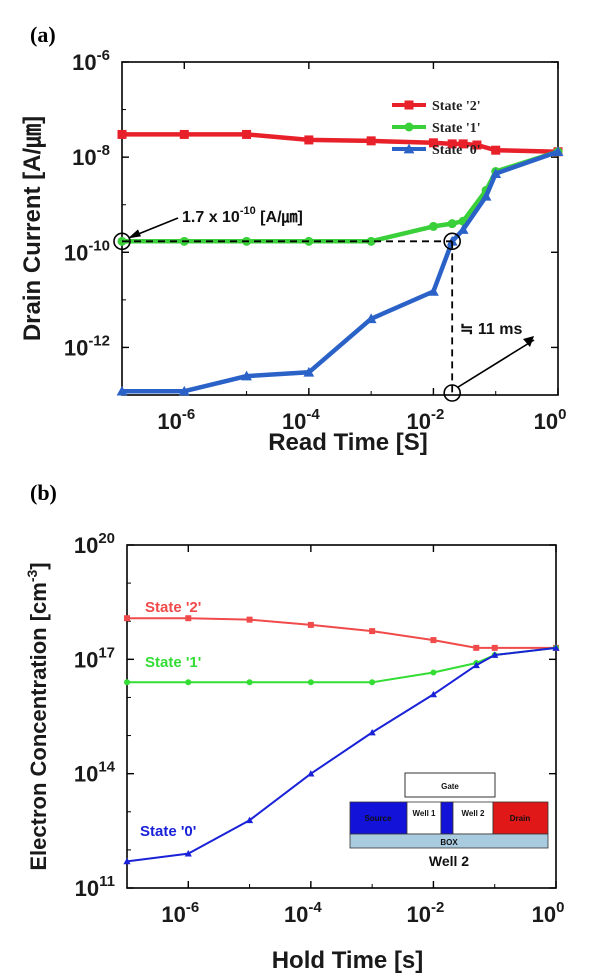 The width and height of the screenshot is (599, 979). Describe the element at coordinates (324, 303) in the screenshot. I see `annotation-group: 1.7 x 10-10 [A/㎛] ≒ 11 ms` at that location.